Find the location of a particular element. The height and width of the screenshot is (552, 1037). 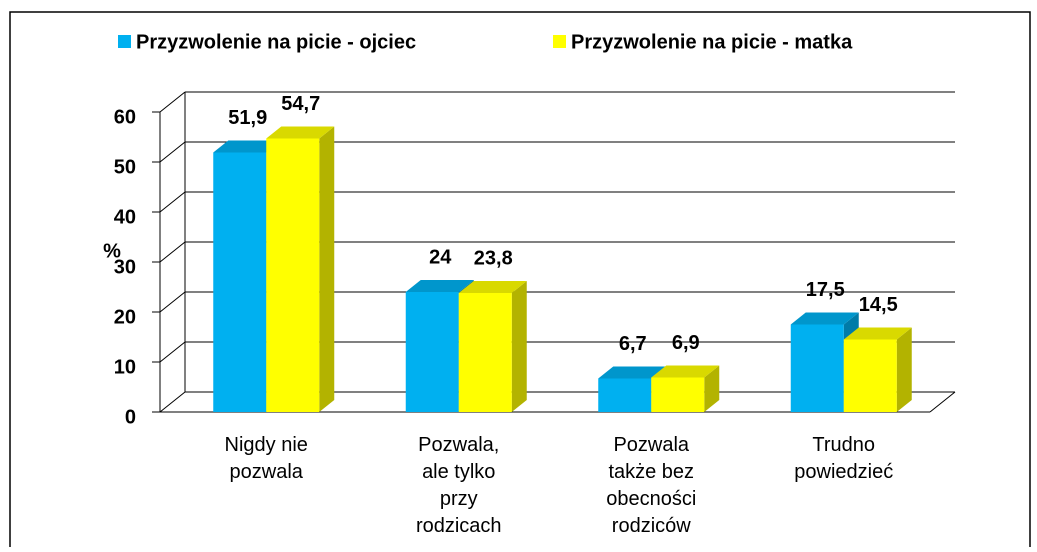

legend-label: Przyzwolenie na picie - matka is located at coordinates (712, 42).